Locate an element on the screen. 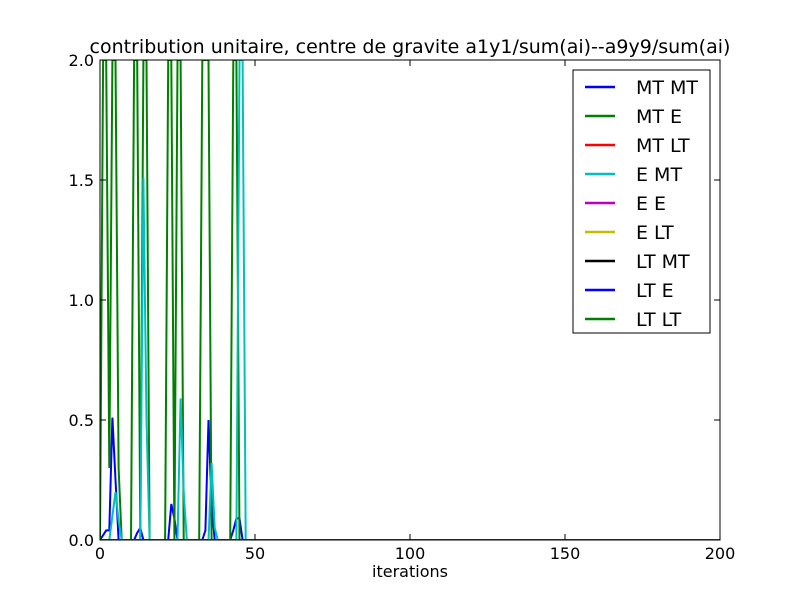 This screenshot has width=800, height=600. legend-label: MT MT is located at coordinates (667, 88).